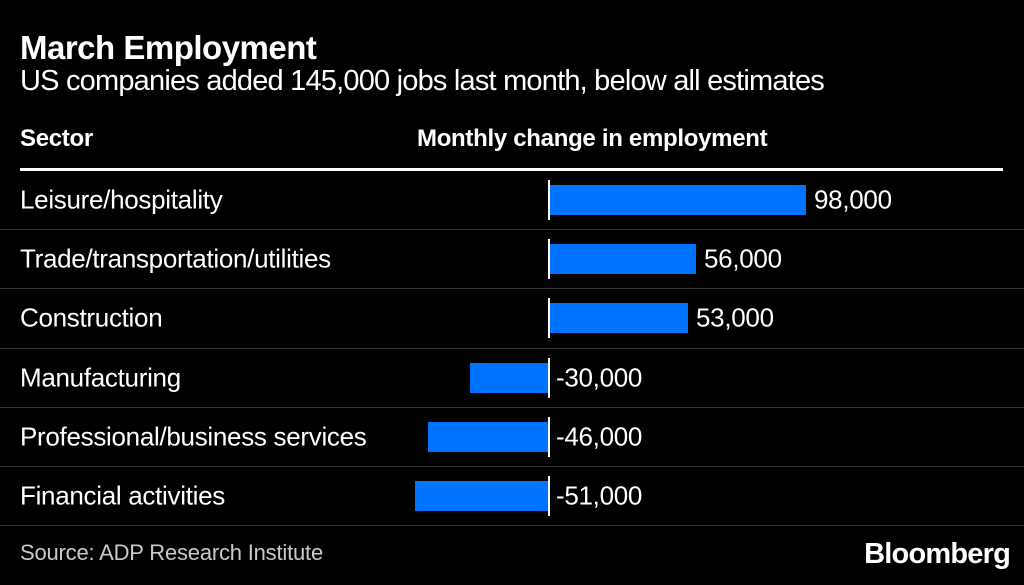  What do you see at coordinates (735, 317) in the screenshot?
I see `value-label: 53,000` at bounding box center [735, 317].